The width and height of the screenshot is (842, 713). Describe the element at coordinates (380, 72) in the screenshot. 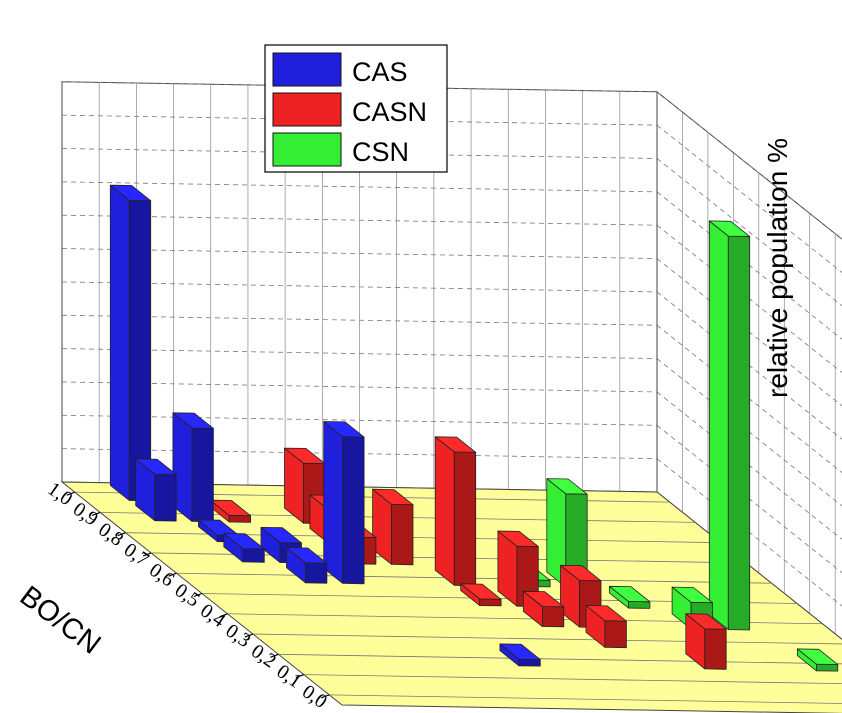

I see `legend-label-cas: CAS` at that location.